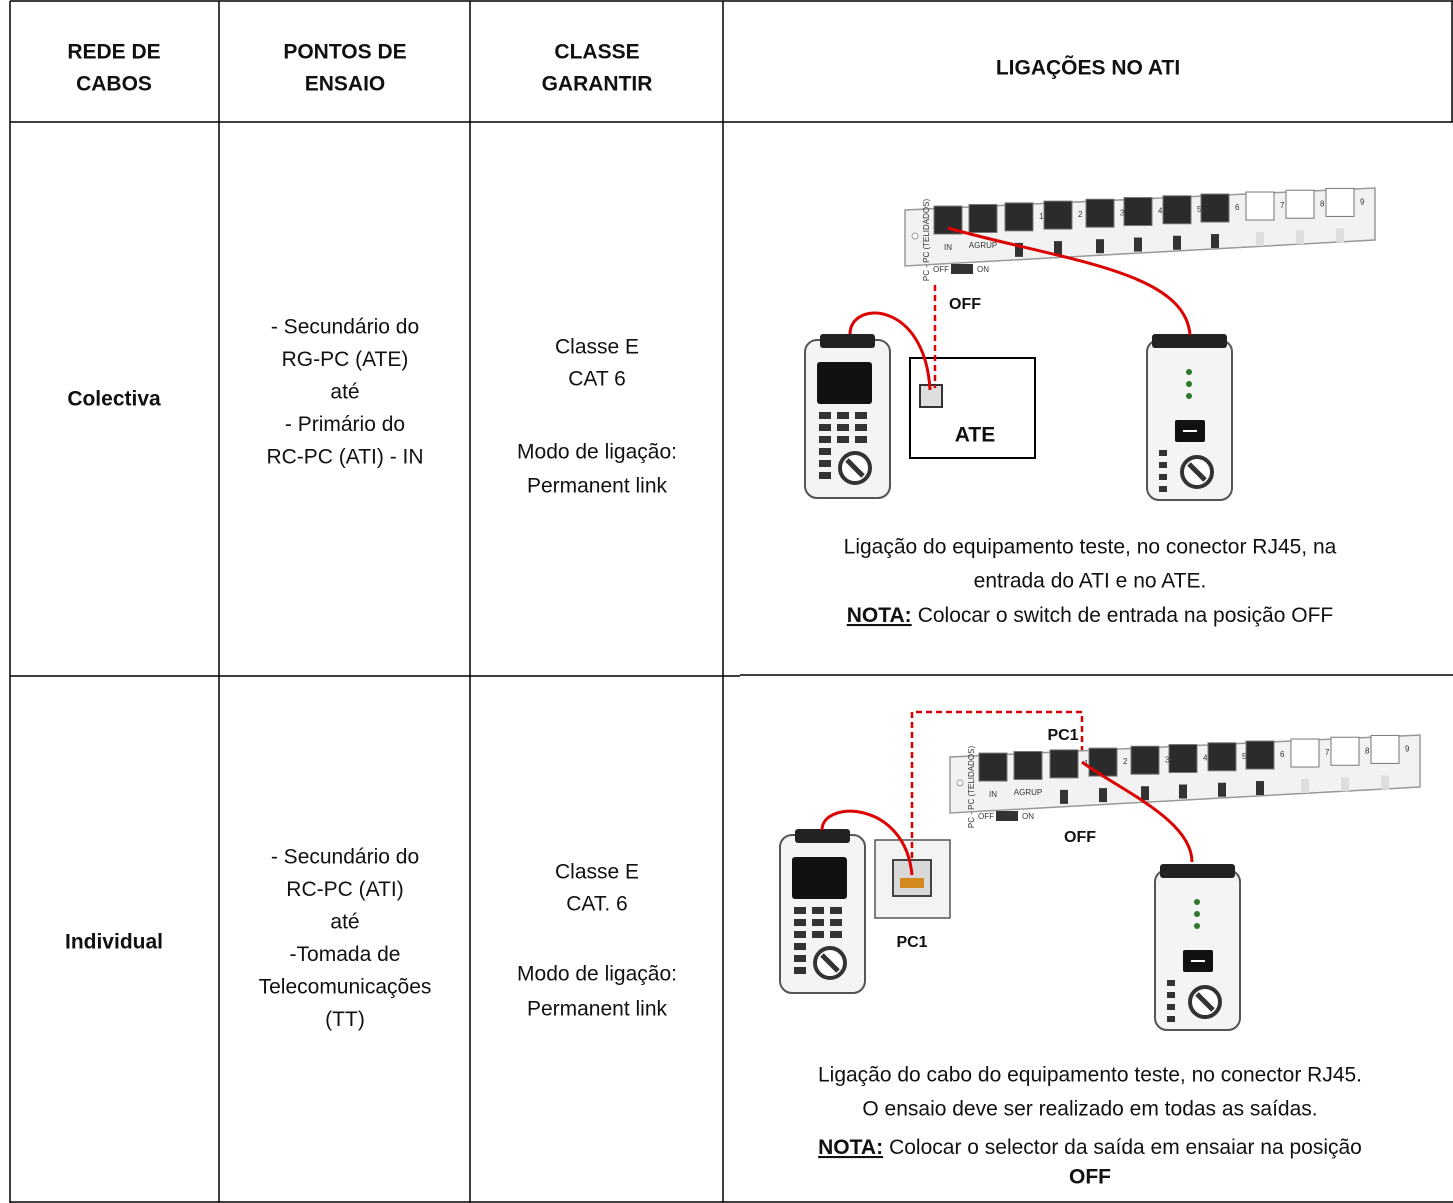 The height and width of the screenshot is (1203, 1453). Describe the element at coordinates (114, 84) in the screenshot. I see `header-cell: CABOS` at that location.